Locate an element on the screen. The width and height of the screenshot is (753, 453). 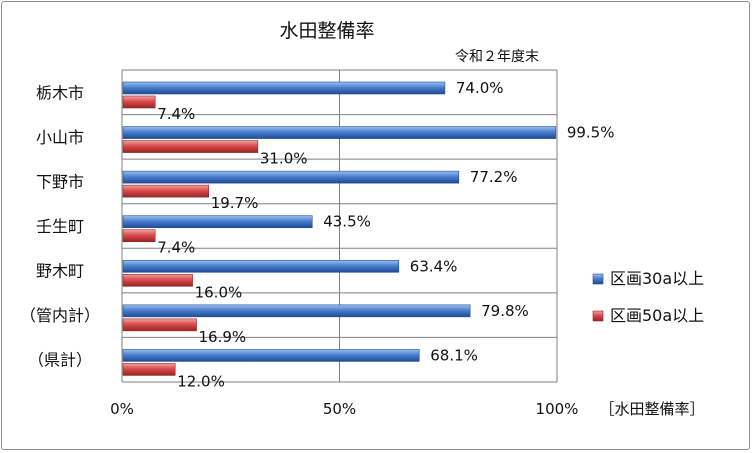
category-label-1: 小山市 is located at coordinates (60, 137).